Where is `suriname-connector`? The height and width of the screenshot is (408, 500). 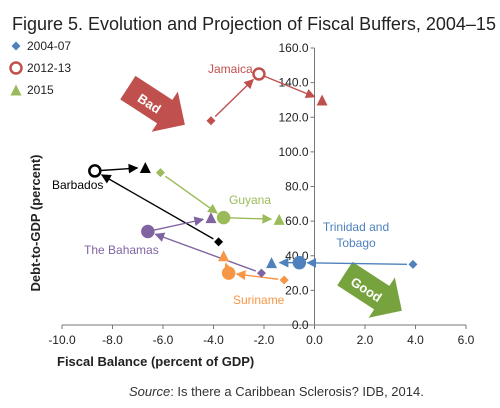
suriname-connector is located at coordinates (257, 275).